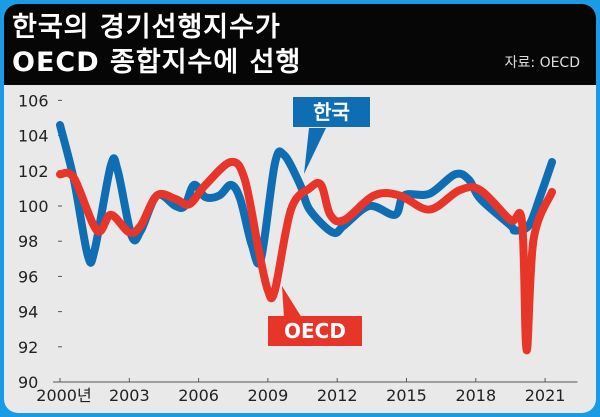 The height and width of the screenshot is (417, 600). Describe the element at coordinates (545, 395) in the screenshot. I see `x-tick-label: 2021` at that location.